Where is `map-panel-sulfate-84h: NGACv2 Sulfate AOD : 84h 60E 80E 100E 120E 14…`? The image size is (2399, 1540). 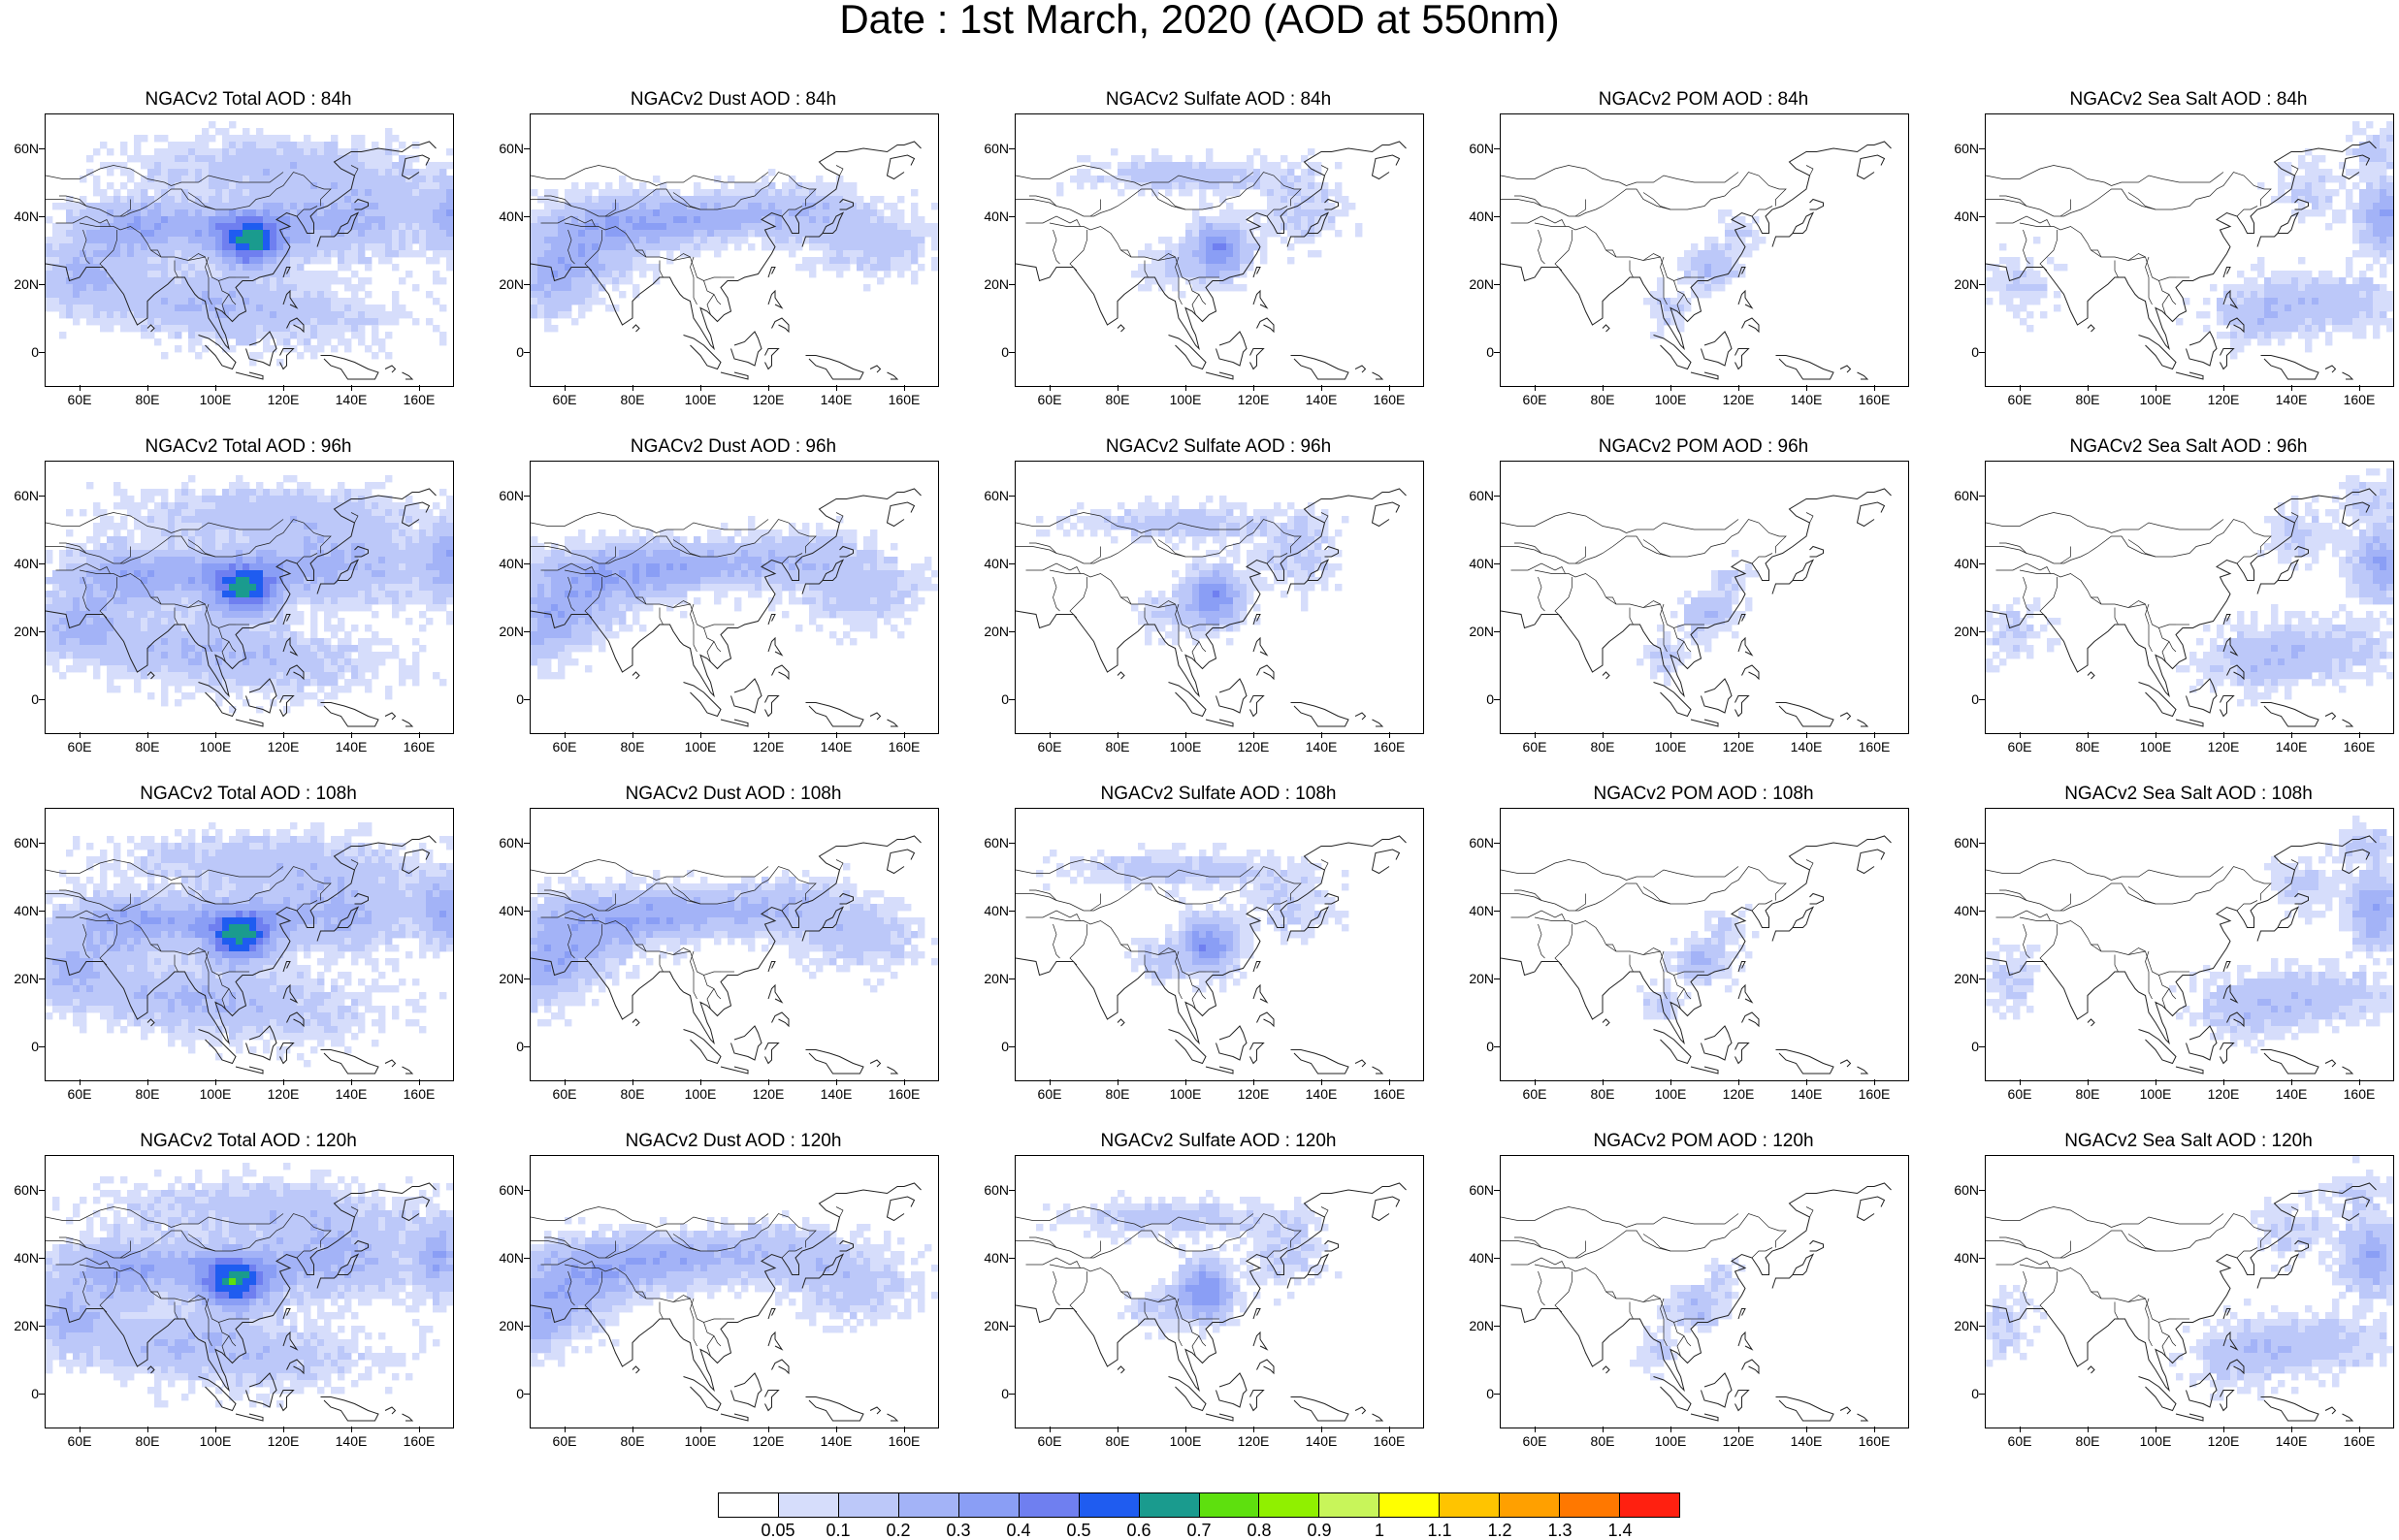 map-panel-sulfate-84h: NGACv2 Sulfate AOD : 84h 60E 80E 100E 120E 14… is located at coordinates (1223, 249).